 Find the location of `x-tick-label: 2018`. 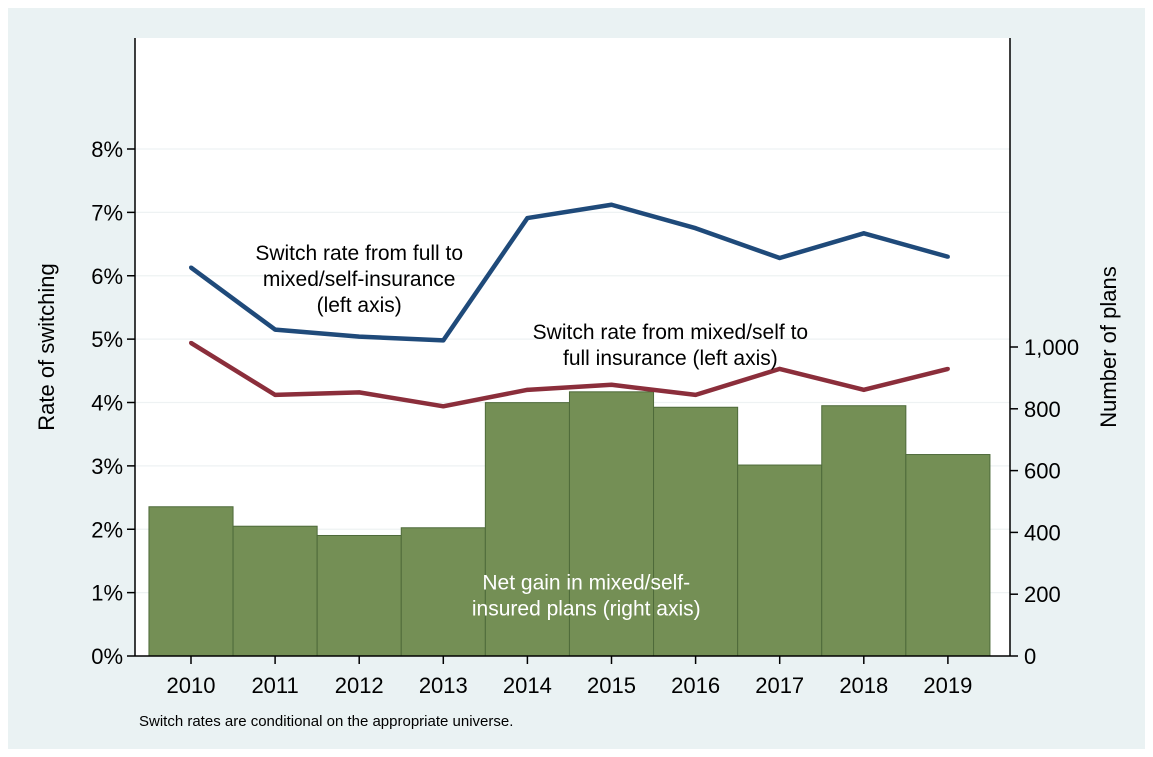

x-tick-label: 2018 is located at coordinates (863, 685).